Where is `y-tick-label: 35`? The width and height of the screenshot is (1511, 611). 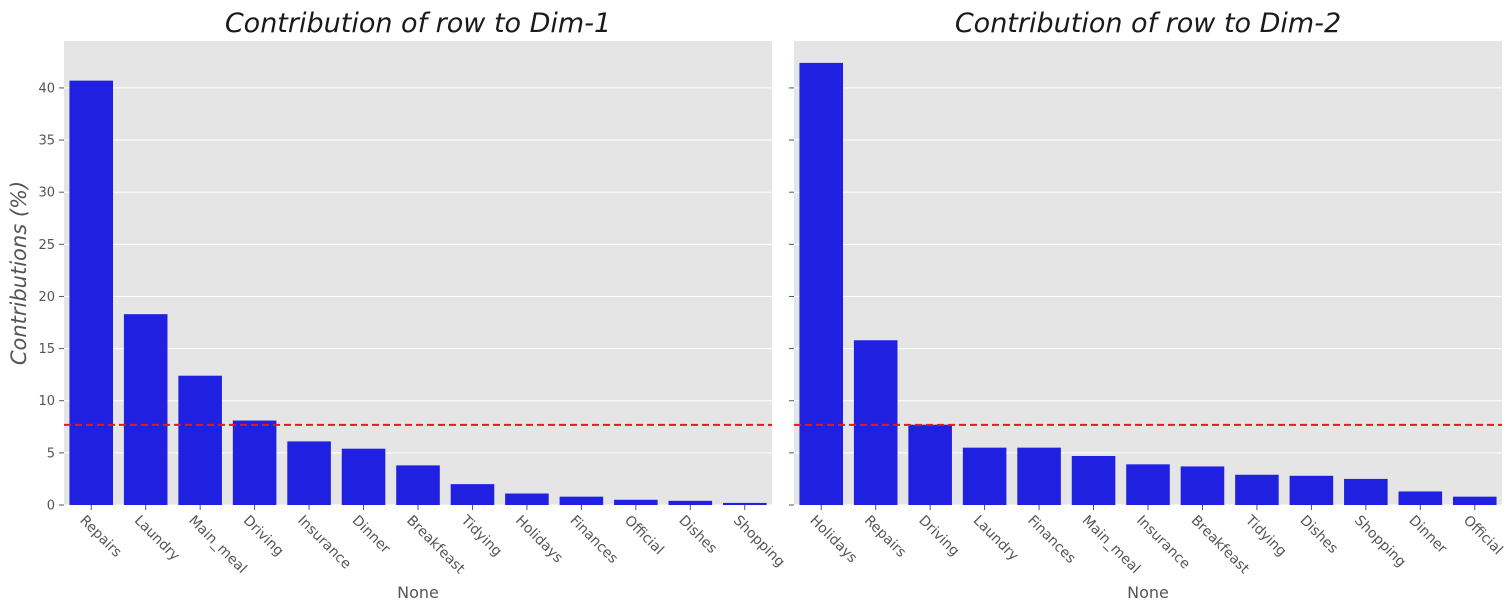
y-tick-label: 35 is located at coordinates (46, 141).